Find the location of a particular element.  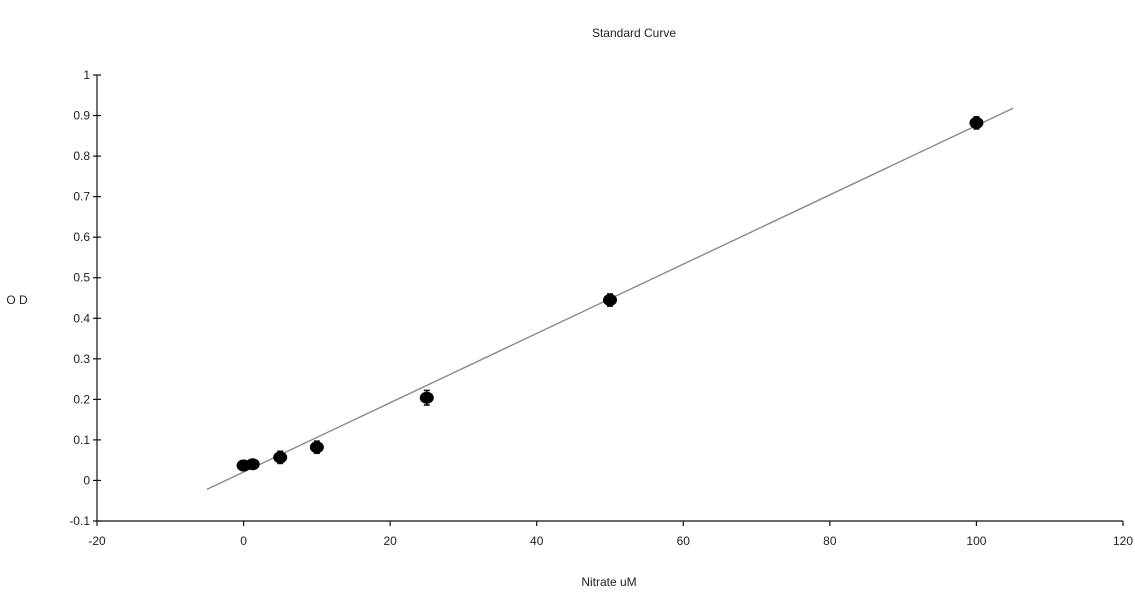

y-tick-label: 0.8 is located at coordinates (81, 156).